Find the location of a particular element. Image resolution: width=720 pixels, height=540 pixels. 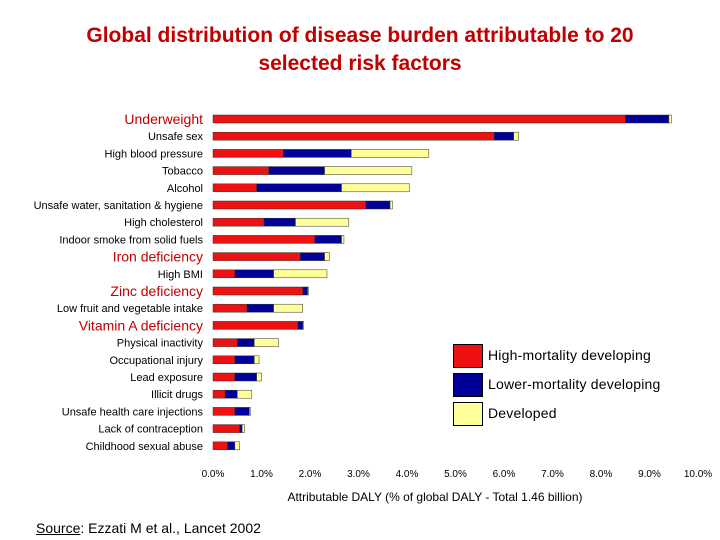

category-label-lead-exposure: Lead exposure is located at coordinates (166, 378).